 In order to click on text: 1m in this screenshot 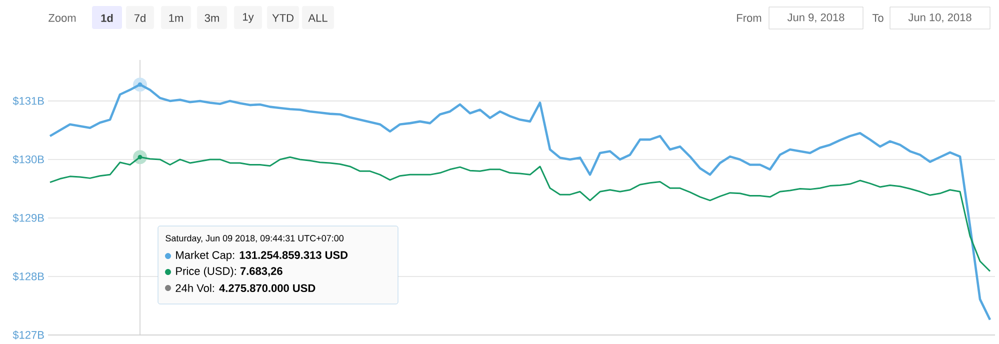, I will do `click(176, 18)`.